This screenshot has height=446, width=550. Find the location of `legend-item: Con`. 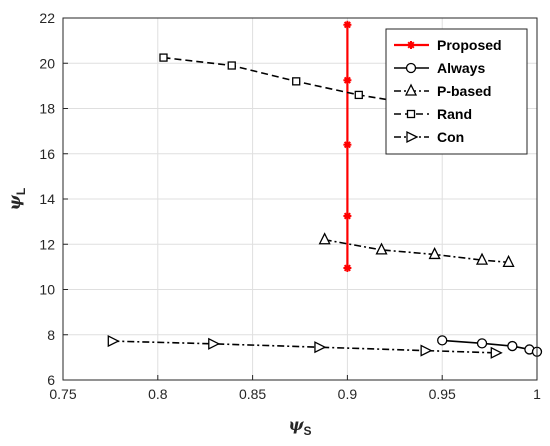

legend-item: Con is located at coordinates (429, 137).